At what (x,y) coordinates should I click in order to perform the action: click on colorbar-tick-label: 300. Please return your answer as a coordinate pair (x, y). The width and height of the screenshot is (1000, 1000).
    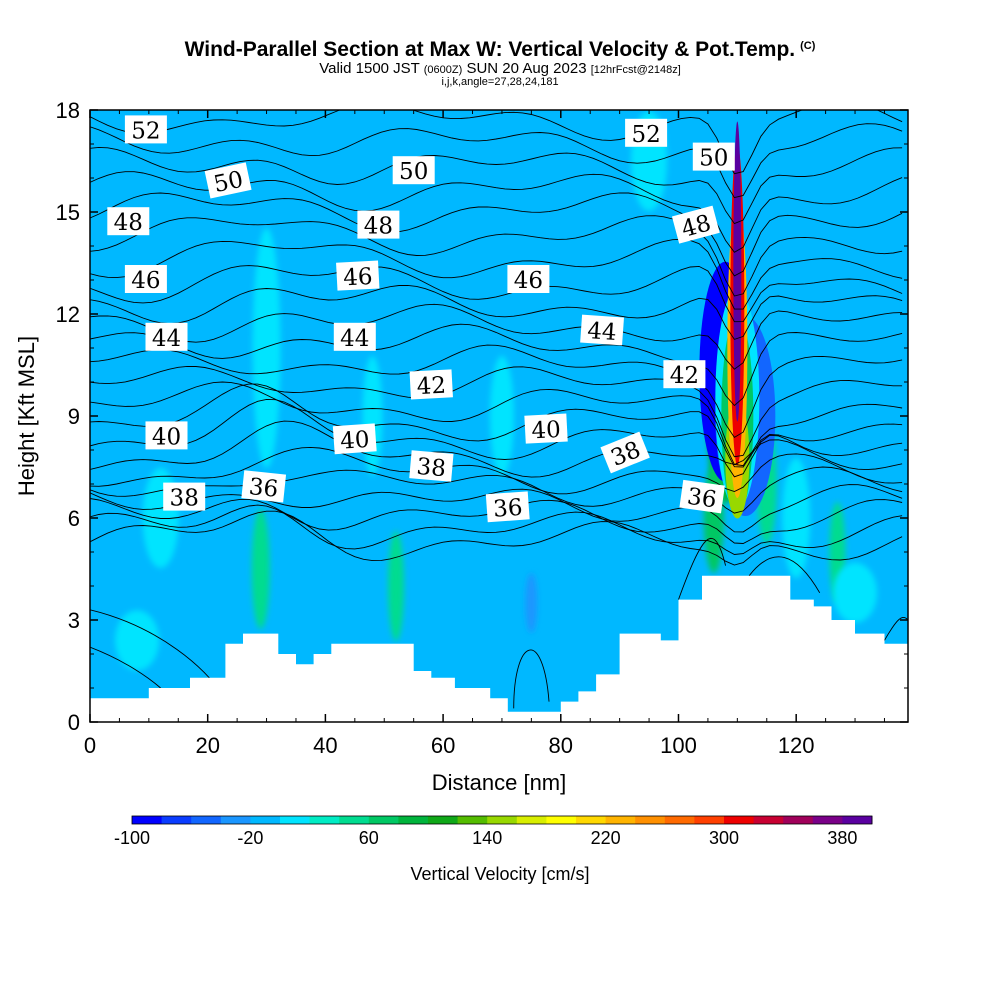
    Looking at the image, I should click on (724, 838).